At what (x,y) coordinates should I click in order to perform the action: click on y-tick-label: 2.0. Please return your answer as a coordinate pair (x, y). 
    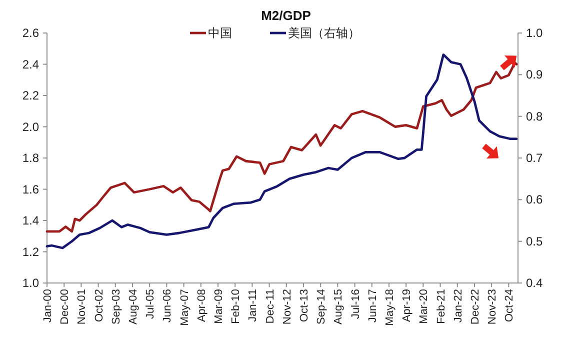
    Looking at the image, I should click on (31, 127).